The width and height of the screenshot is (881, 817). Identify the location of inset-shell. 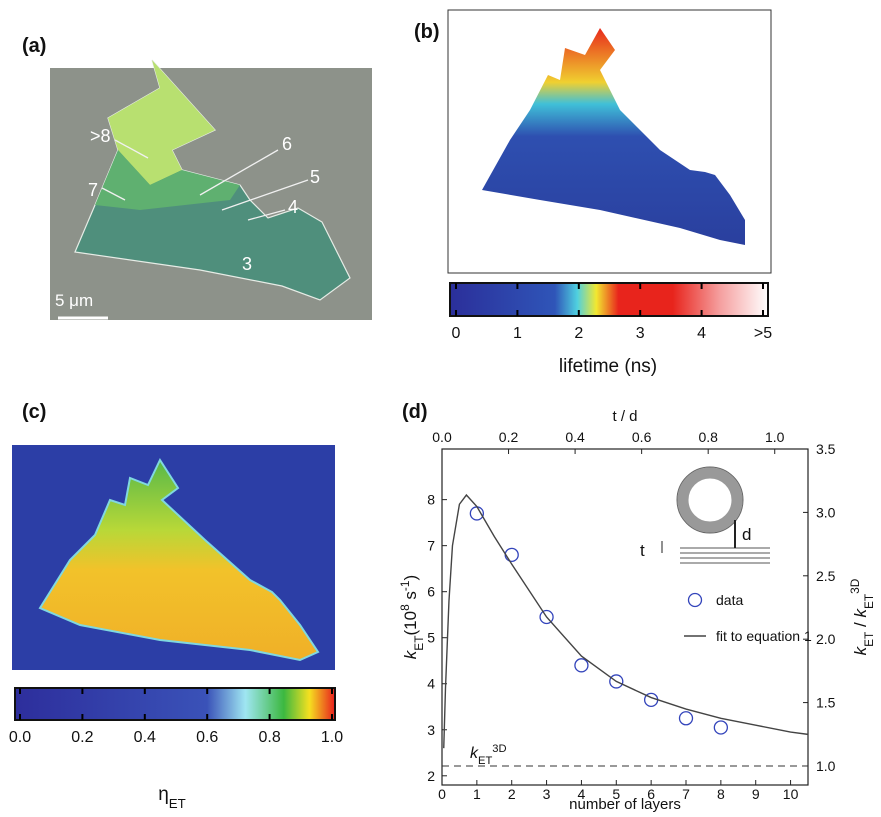
(710, 500).